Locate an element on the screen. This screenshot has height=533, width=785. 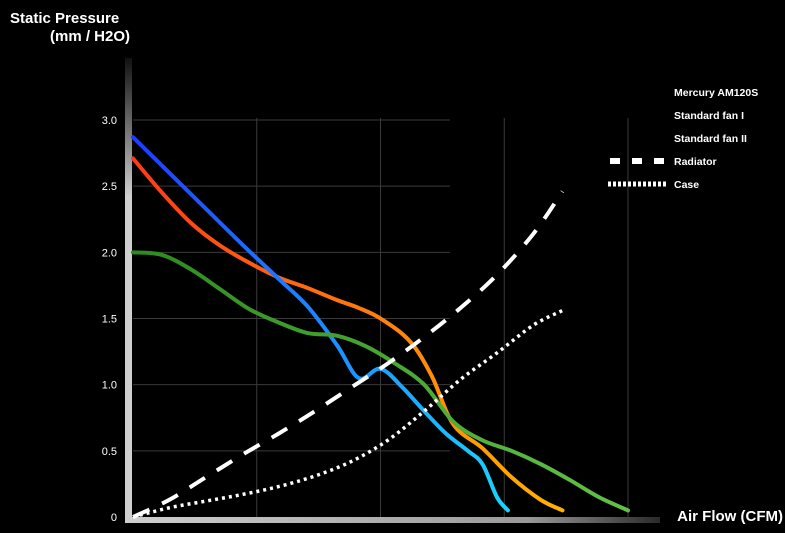
x-axis-line is located at coordinates (392, 520).